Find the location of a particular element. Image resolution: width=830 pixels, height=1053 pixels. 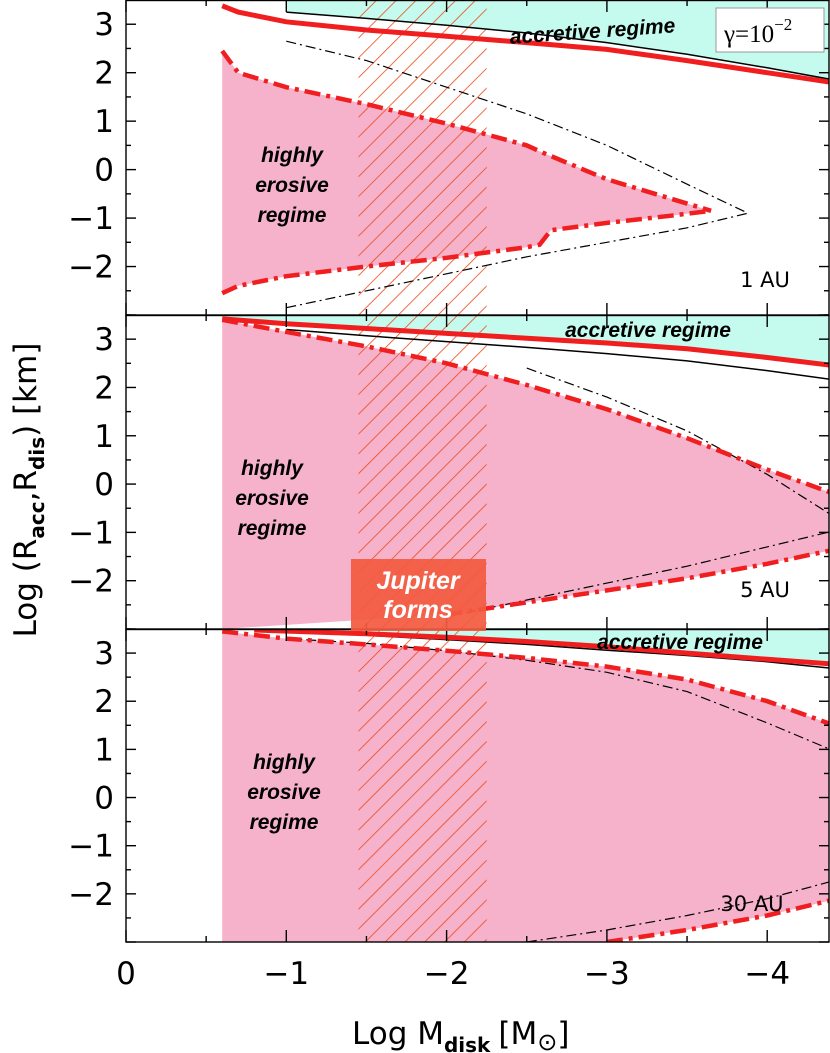

x-axis-title: Log Mdisk [M⊙] is located at coordinates (460, 1034).